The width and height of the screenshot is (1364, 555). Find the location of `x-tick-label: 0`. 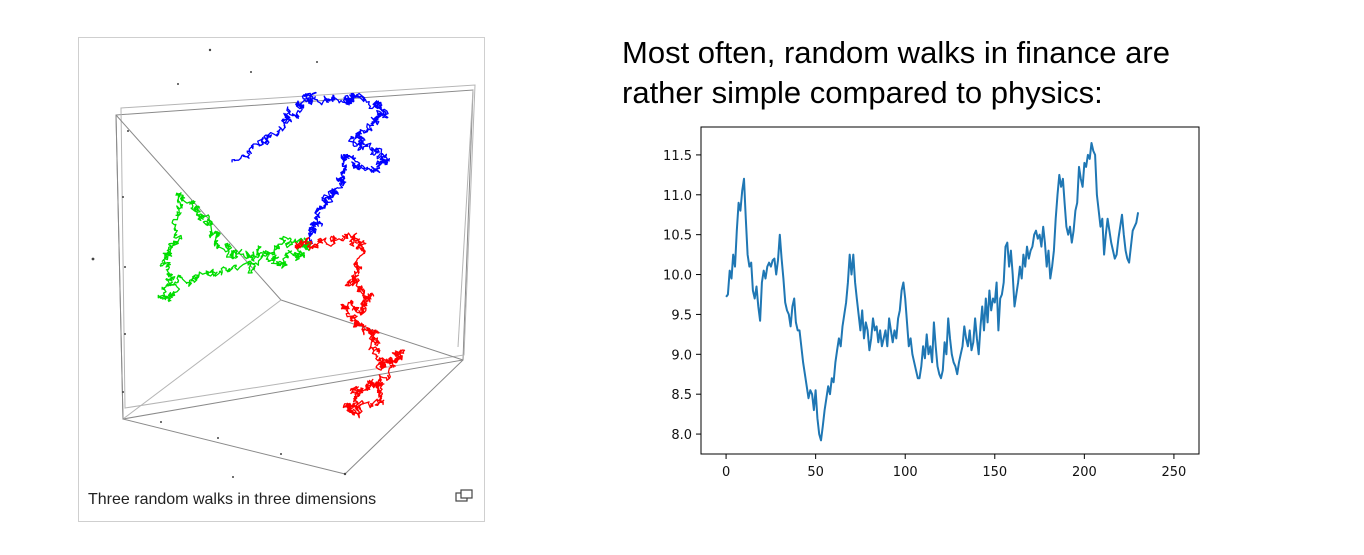

x-tick-label: 0 is located at coordinates (726, 472).